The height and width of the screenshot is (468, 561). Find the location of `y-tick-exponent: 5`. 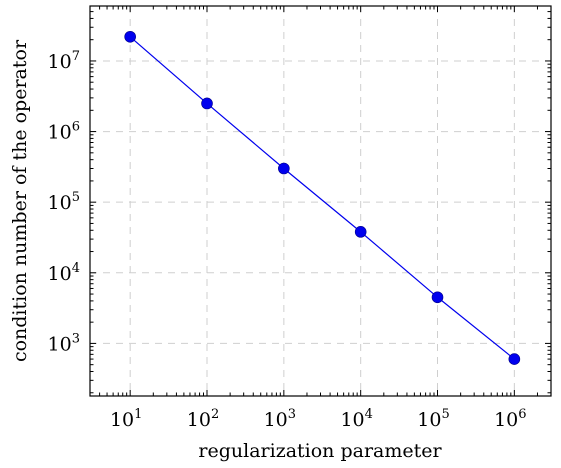

y-tick-exponent: 5 is located at coordinates (76, 197).